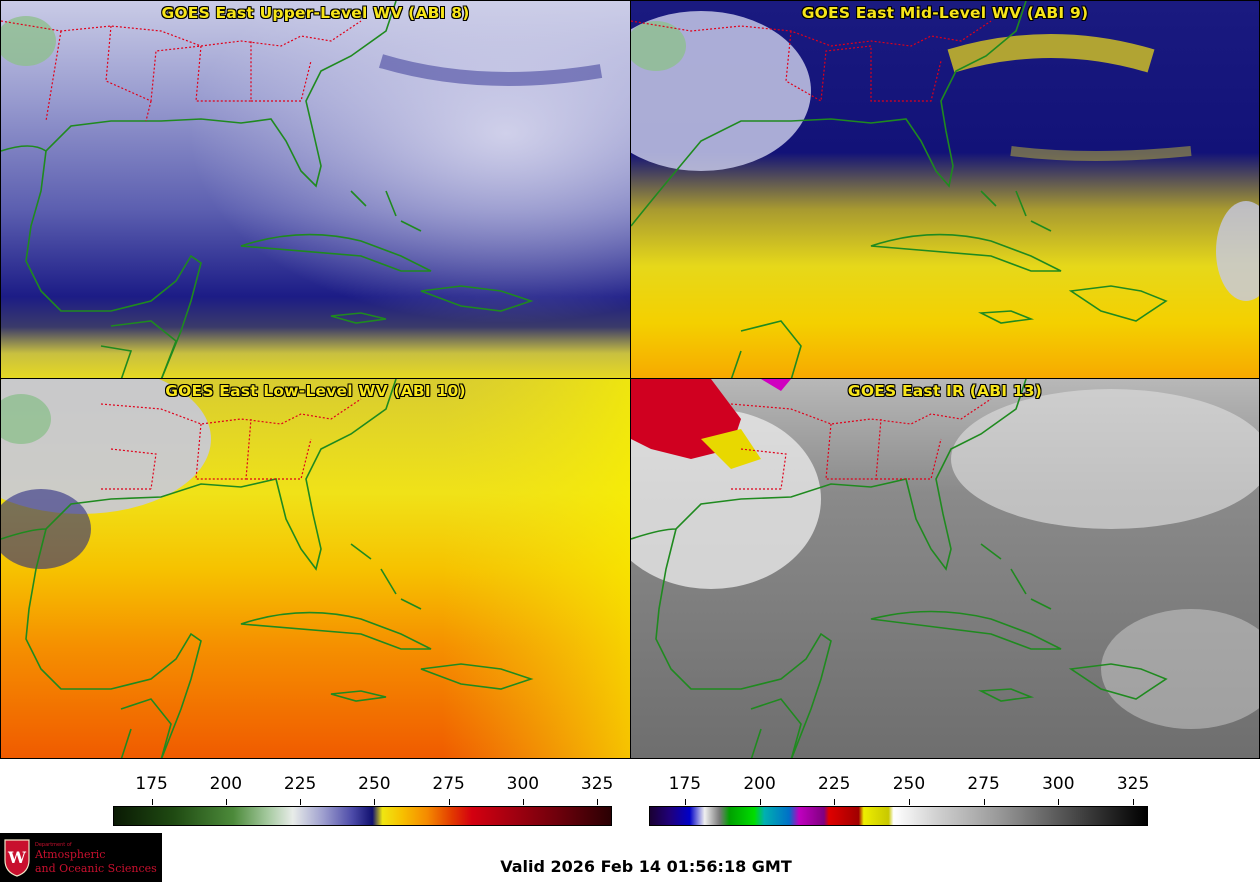 The height and width of the screenshot is (882, 1260). Describe the element at coordinates (96, 868) in the screenshot. I see `logo-line-2: and Oceanic Sciences` at that location.